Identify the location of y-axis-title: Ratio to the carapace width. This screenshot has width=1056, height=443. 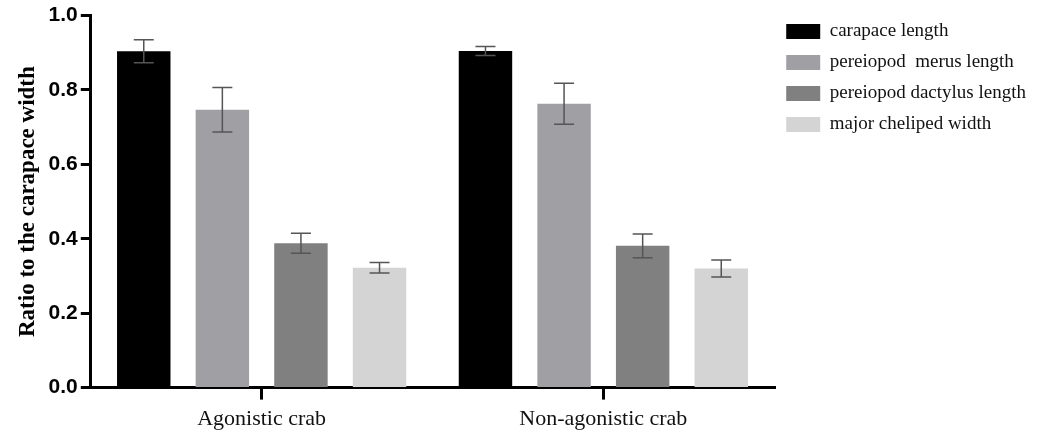
(26, 201).